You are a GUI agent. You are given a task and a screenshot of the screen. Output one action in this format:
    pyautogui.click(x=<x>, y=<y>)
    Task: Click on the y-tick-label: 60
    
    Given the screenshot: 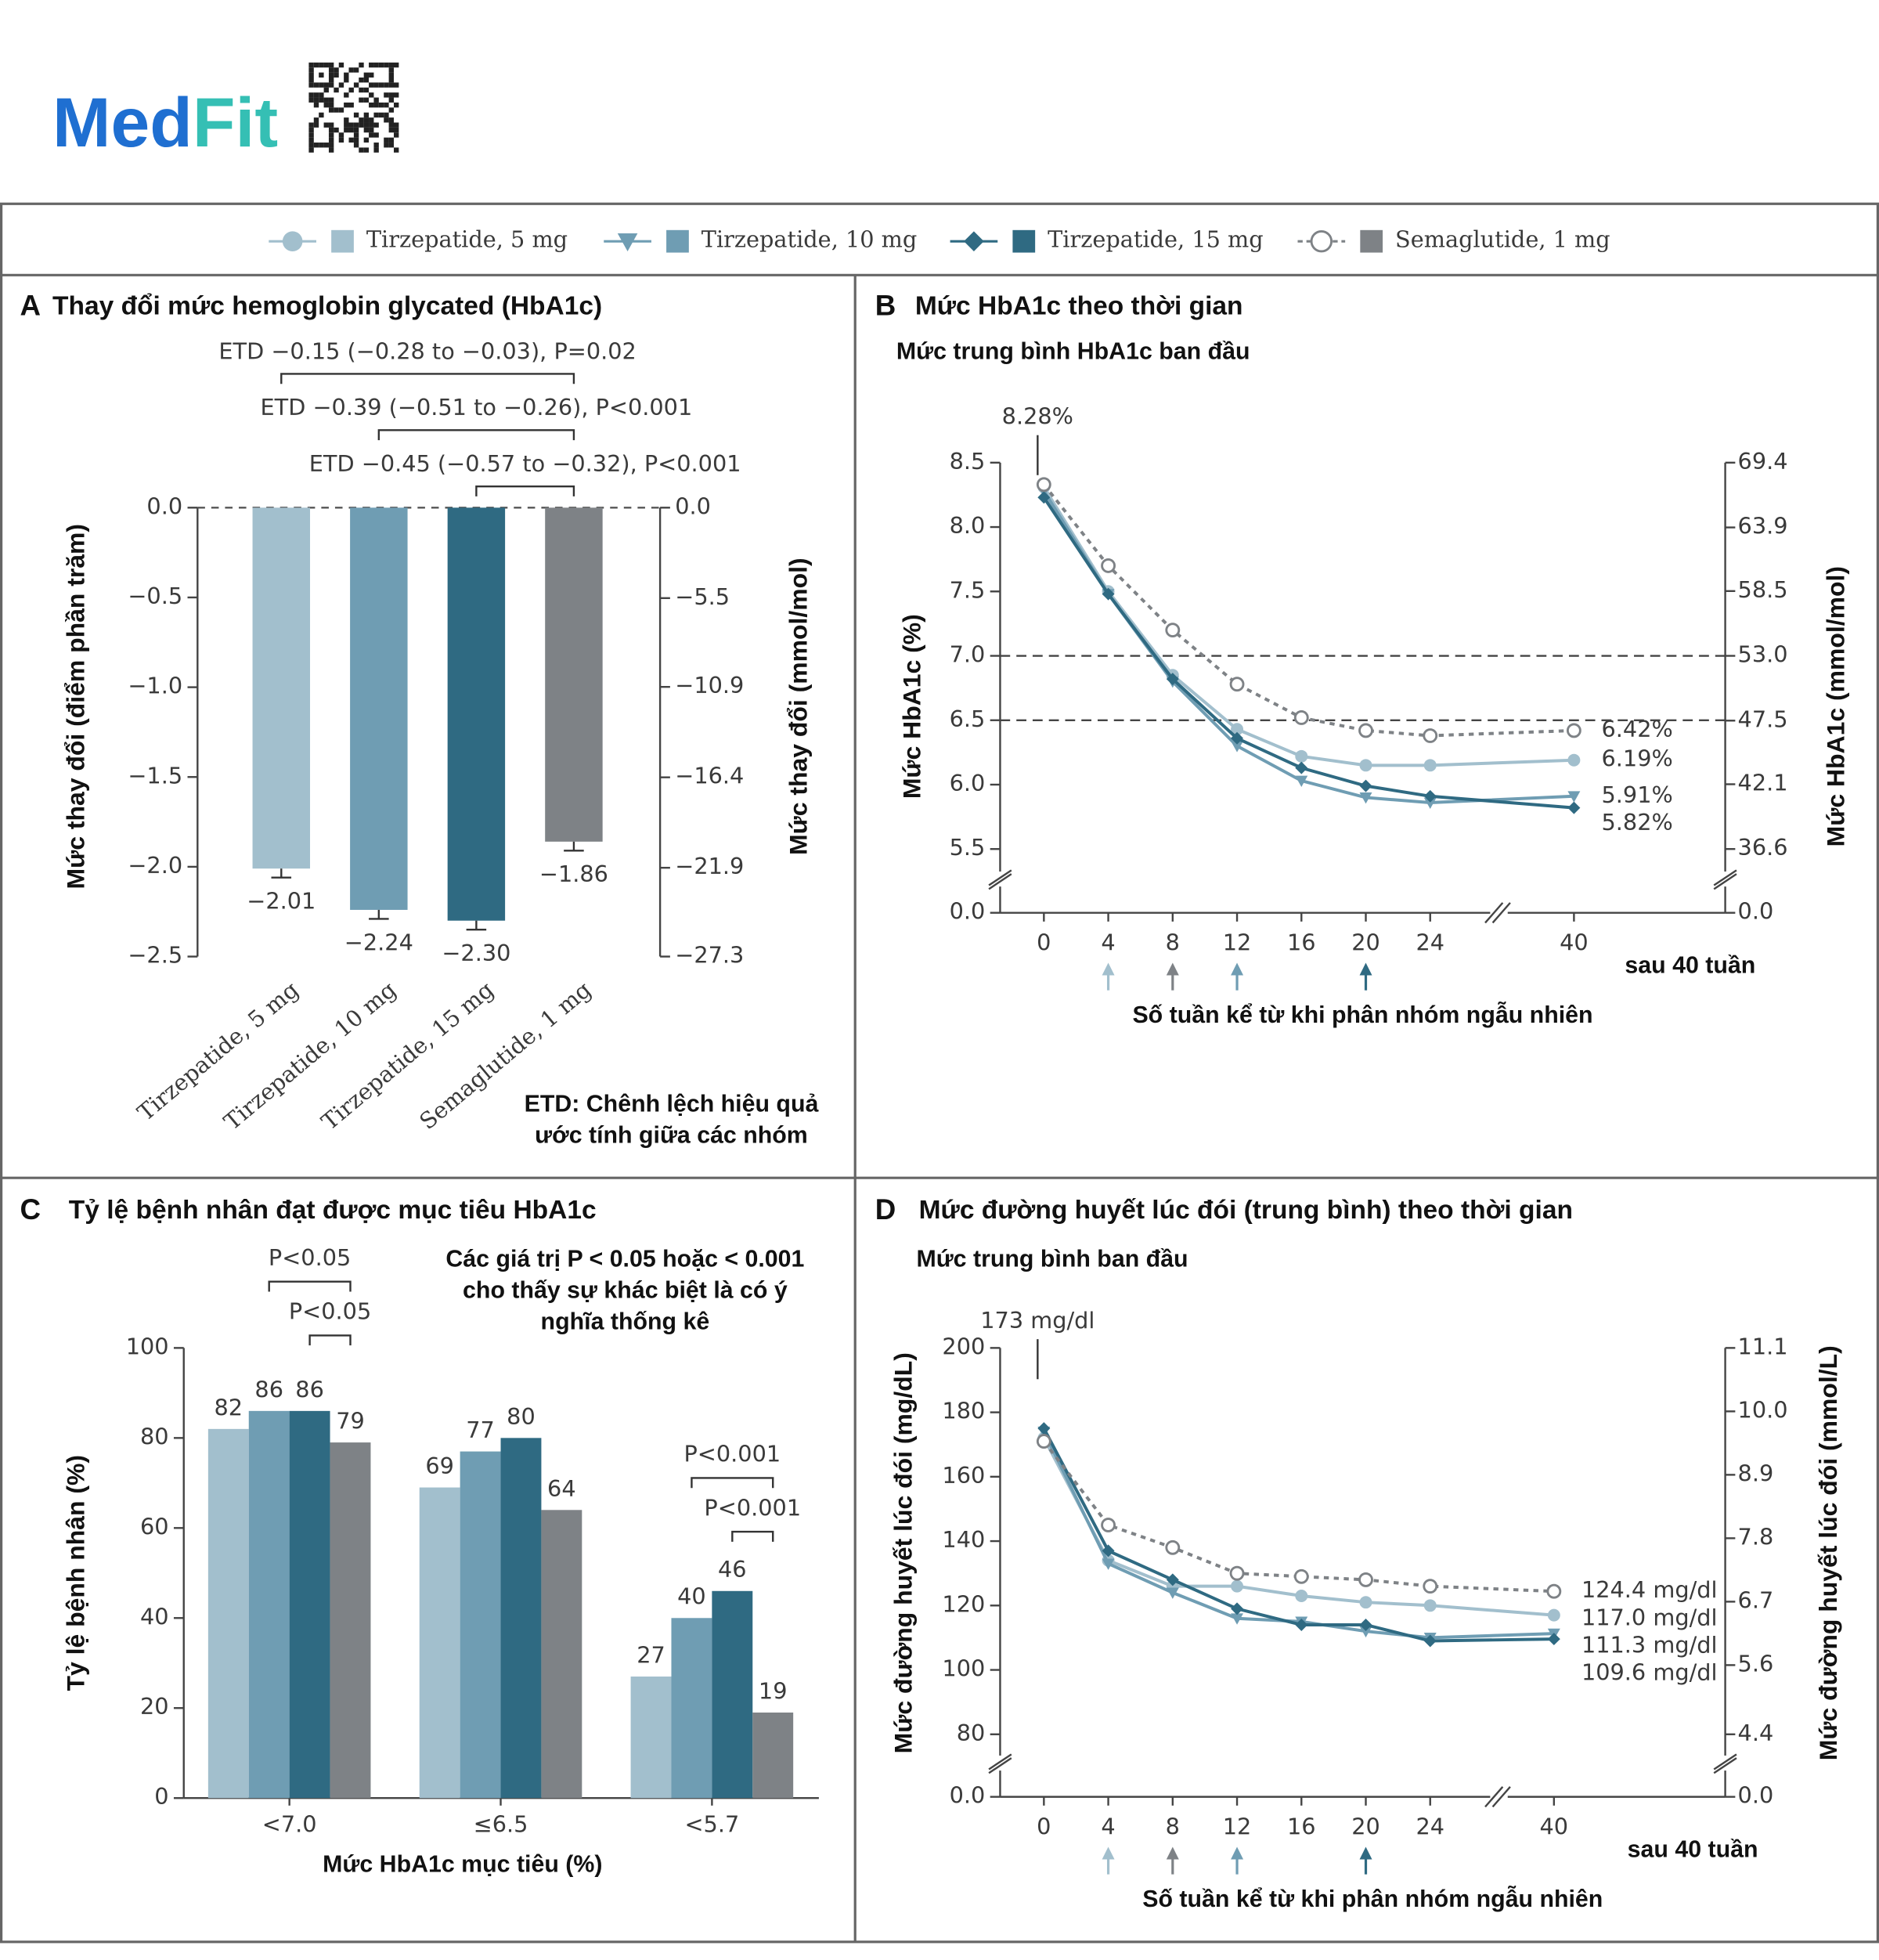 What is the action you would take?
    pyautogui.click(x=154, y=1526)
    